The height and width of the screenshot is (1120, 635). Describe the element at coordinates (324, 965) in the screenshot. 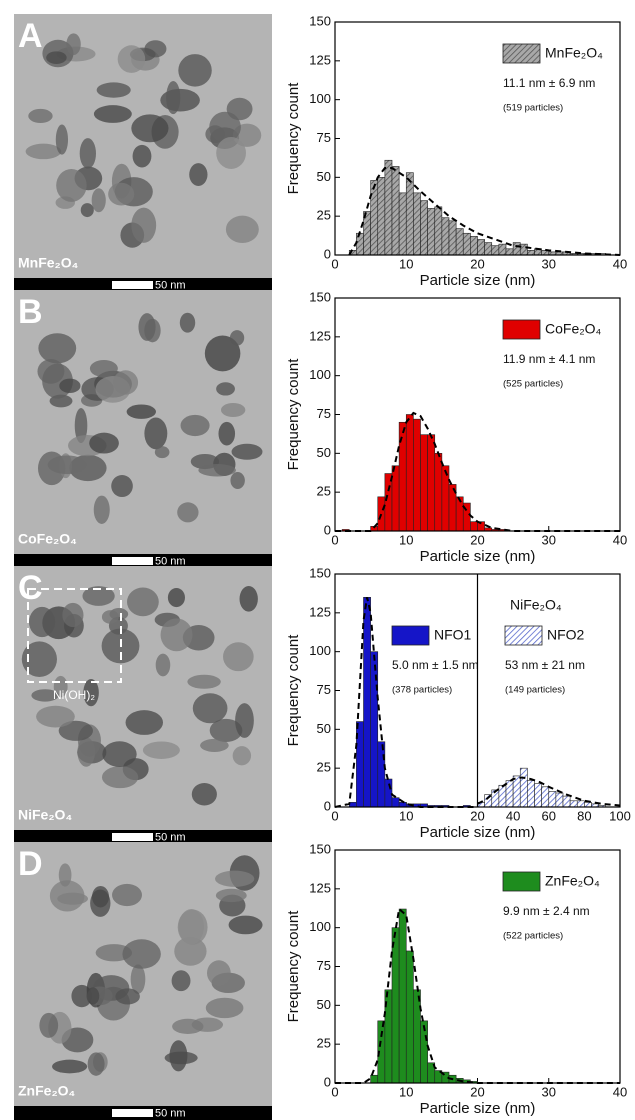

I see `y-tick-label: 75` at that location.